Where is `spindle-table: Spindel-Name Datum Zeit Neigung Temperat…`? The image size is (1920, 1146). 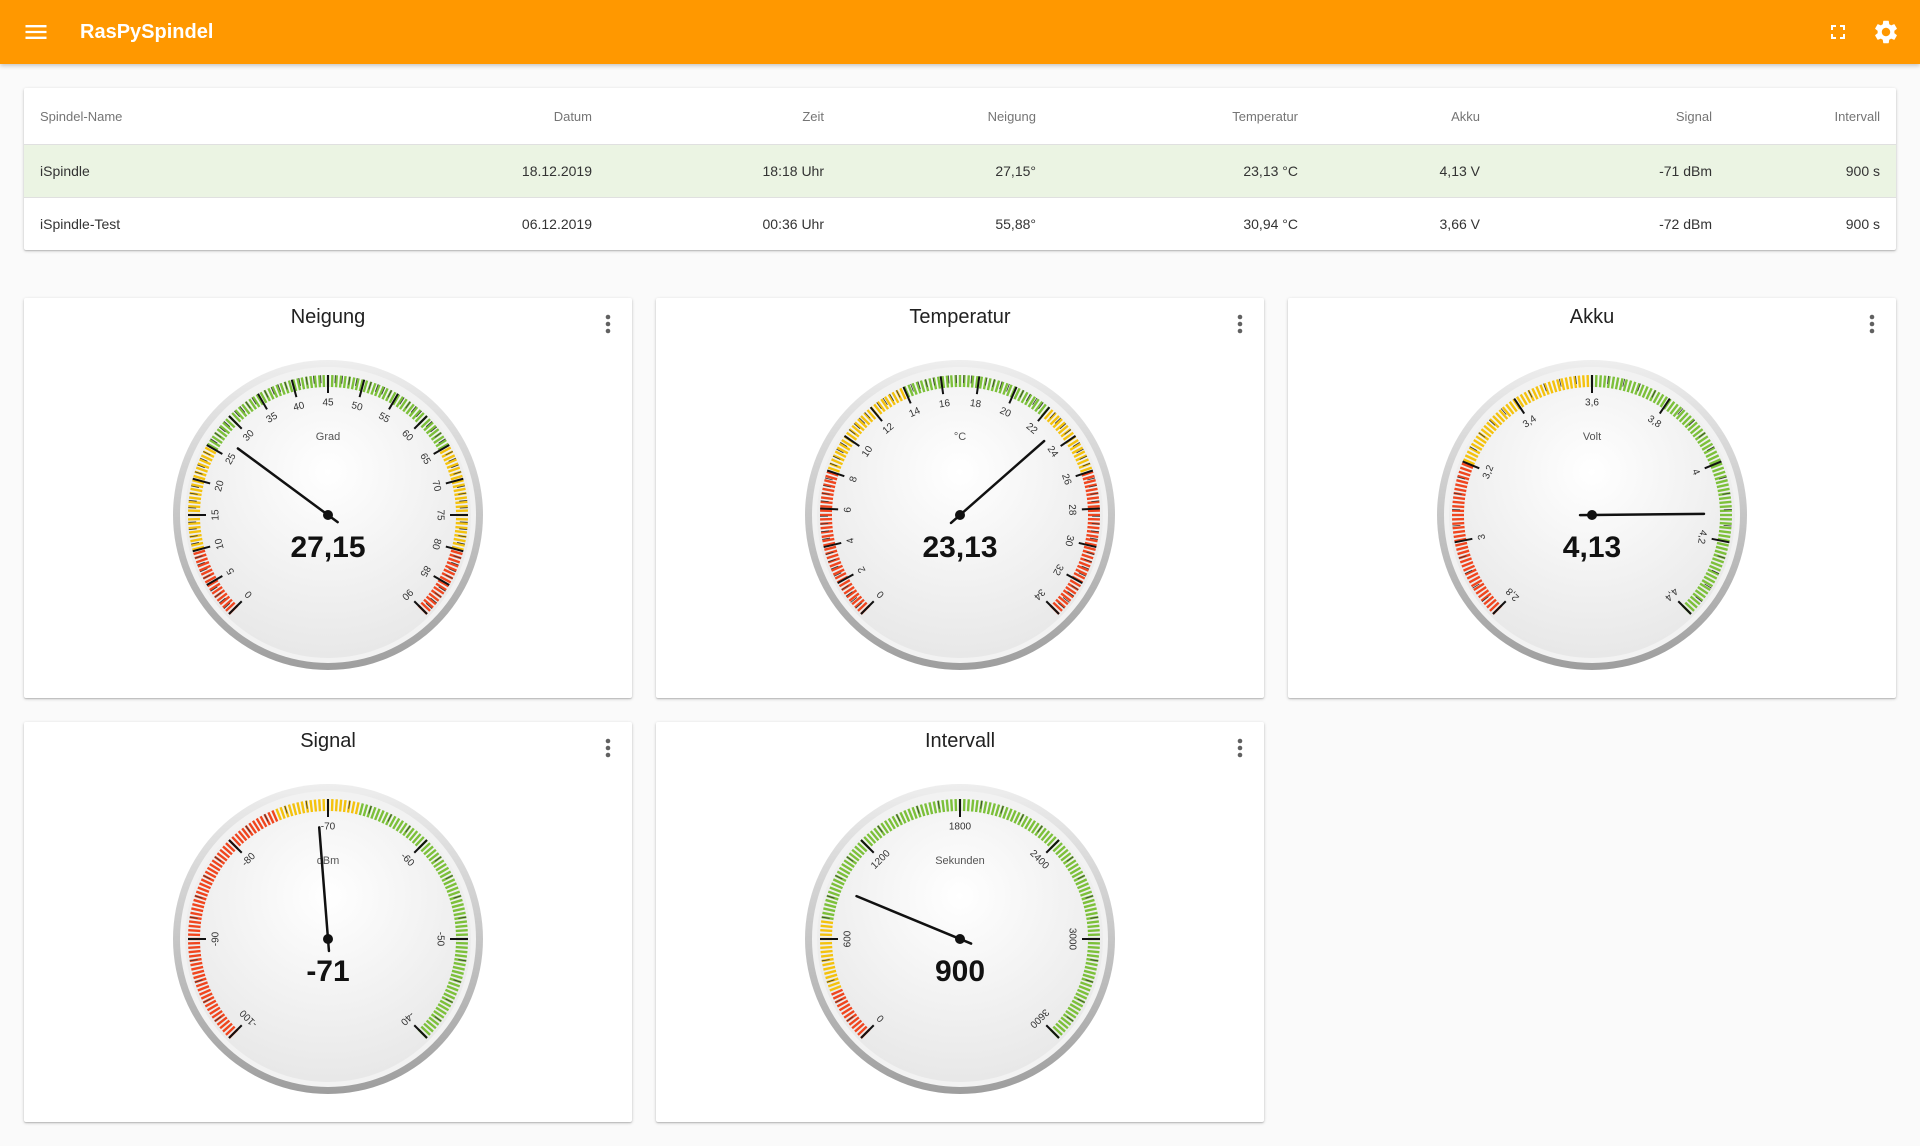
spindle-table: Spindel-Name Datum Zeit Neigung Temperat… is located at coordinates (960, 169).